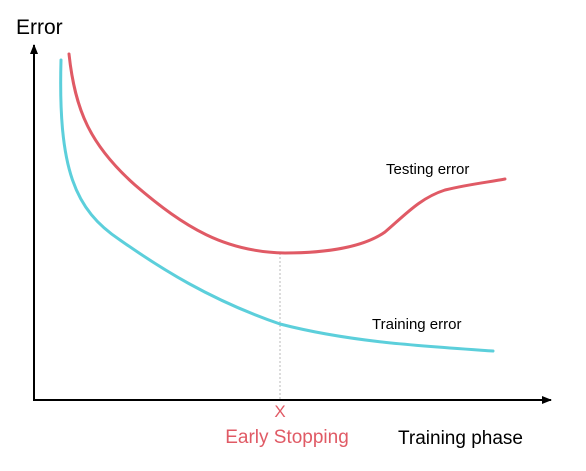 This screenshot has height=471, width=586. I want to click on y-axis-label: Error, so click(39, 27).